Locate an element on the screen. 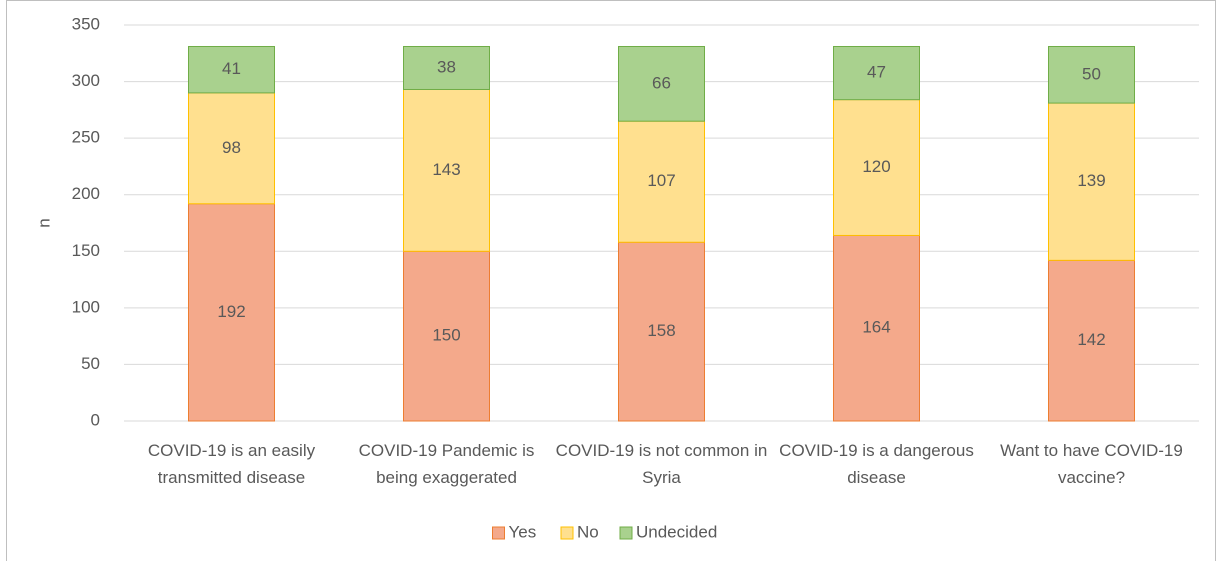  y-tick-label: 350 is located at coordinates (86, 23).